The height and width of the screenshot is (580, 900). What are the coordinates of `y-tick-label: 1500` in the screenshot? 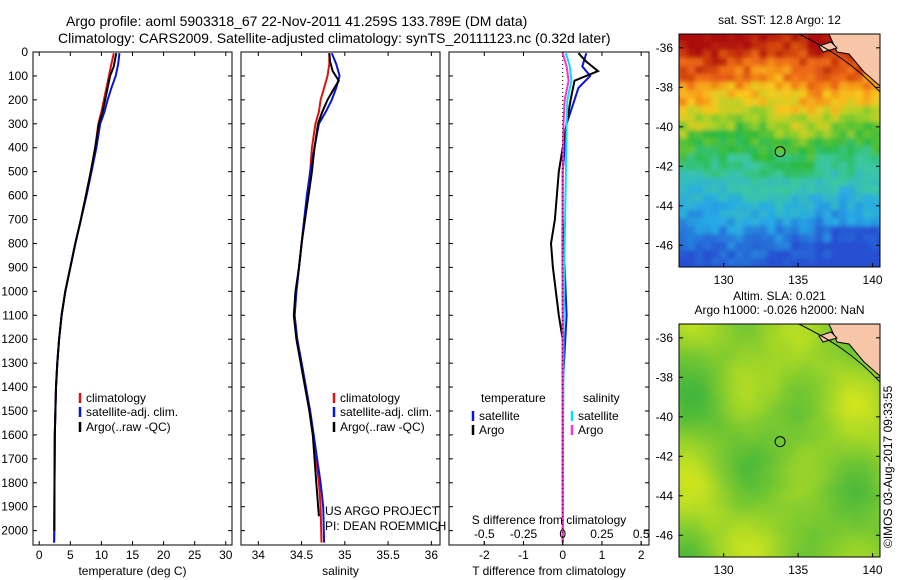 It's located at (14, 411).